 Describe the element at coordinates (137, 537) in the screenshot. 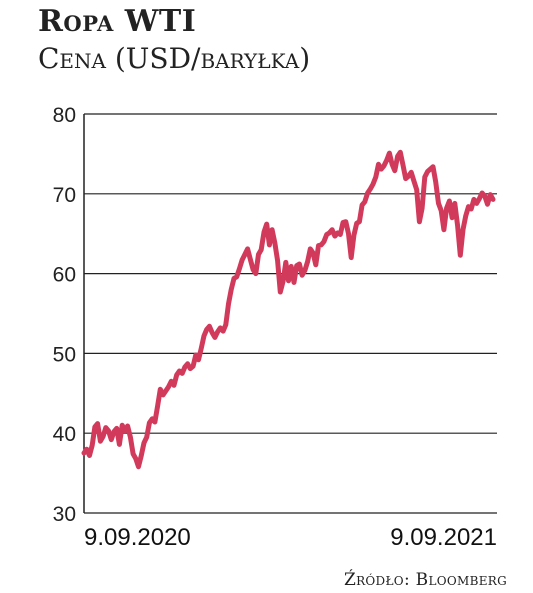

I see `x-tick-label-start: 9.09.2020` at that location.